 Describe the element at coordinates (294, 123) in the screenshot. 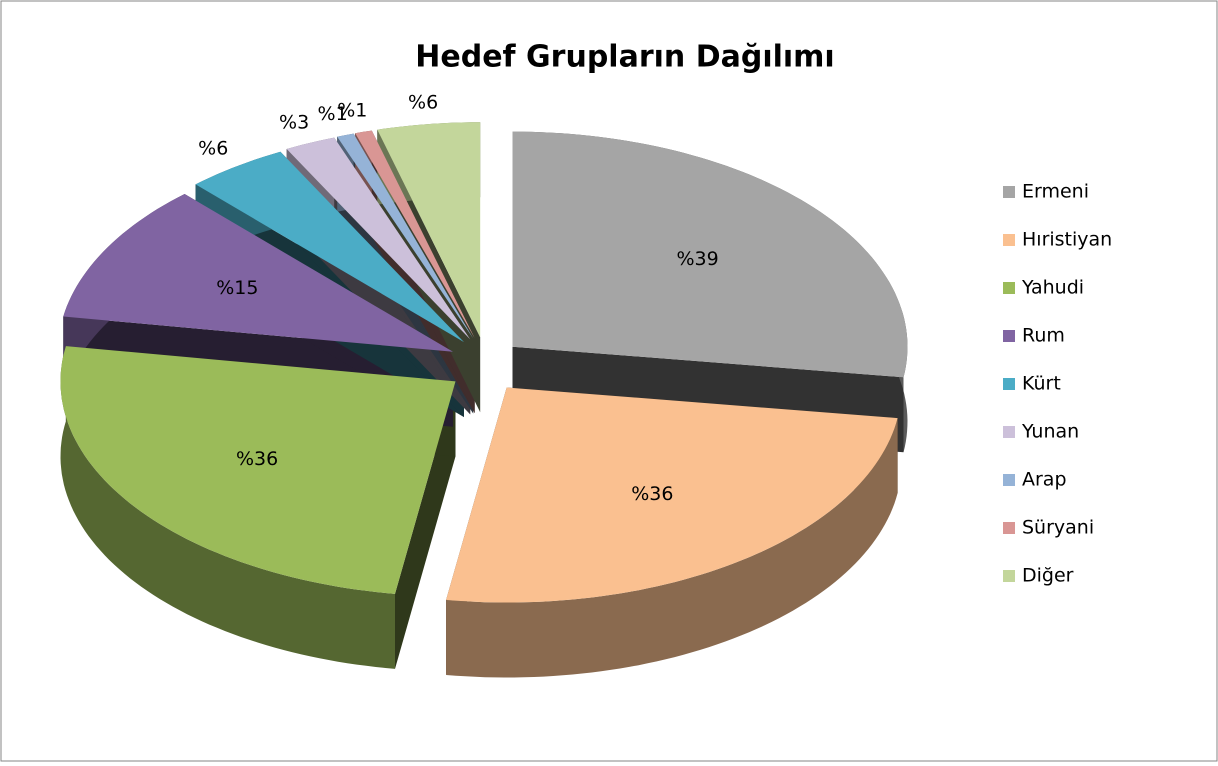

I see `data-label: %3` at that location.